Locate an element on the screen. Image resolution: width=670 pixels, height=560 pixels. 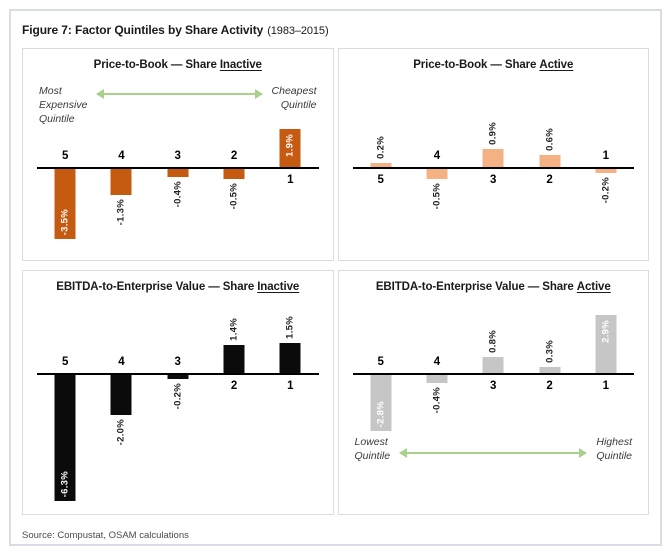
source-note: Source: Compustat, OSAM calculations is located at coordinates (105, 535).